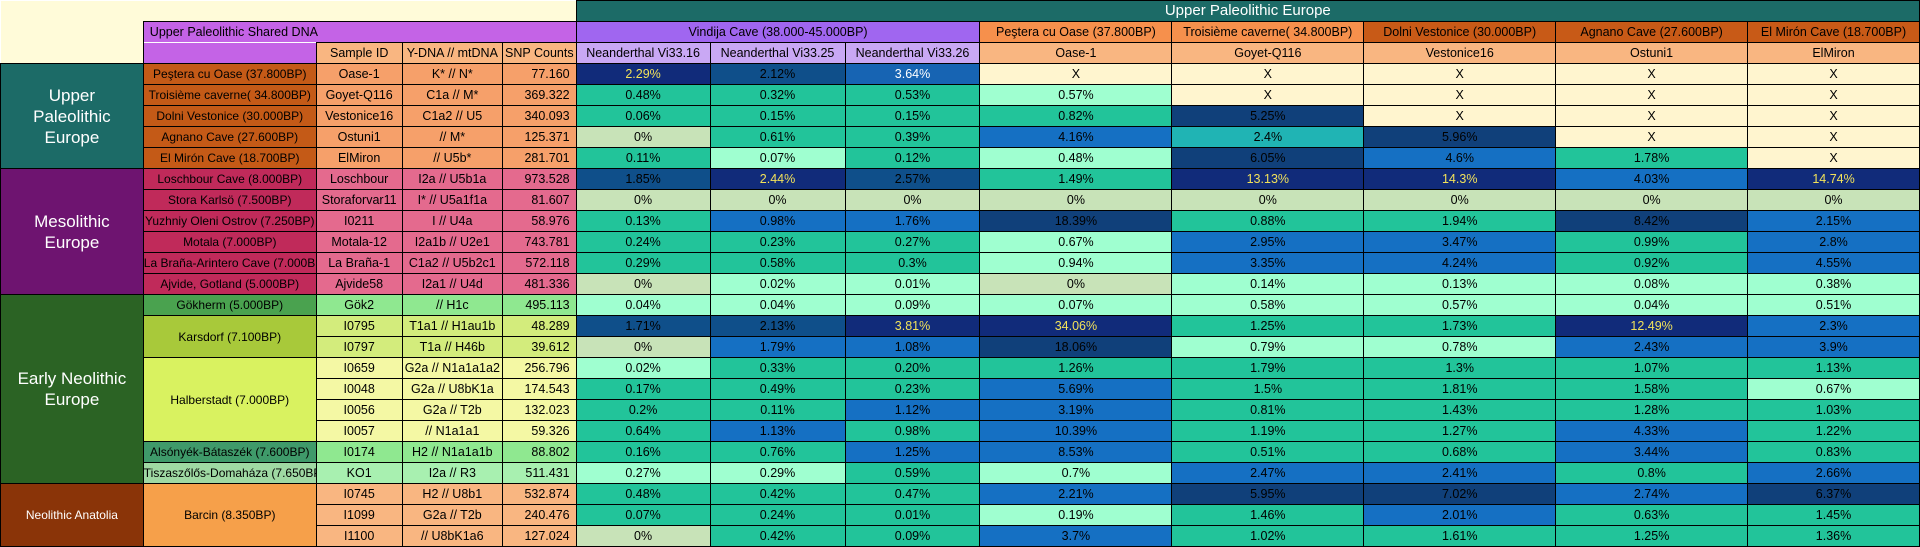  Describe the element at coordinates (452, 284) in the screenshot. I see `haplogroup: I2a1 // U4d` at that location.